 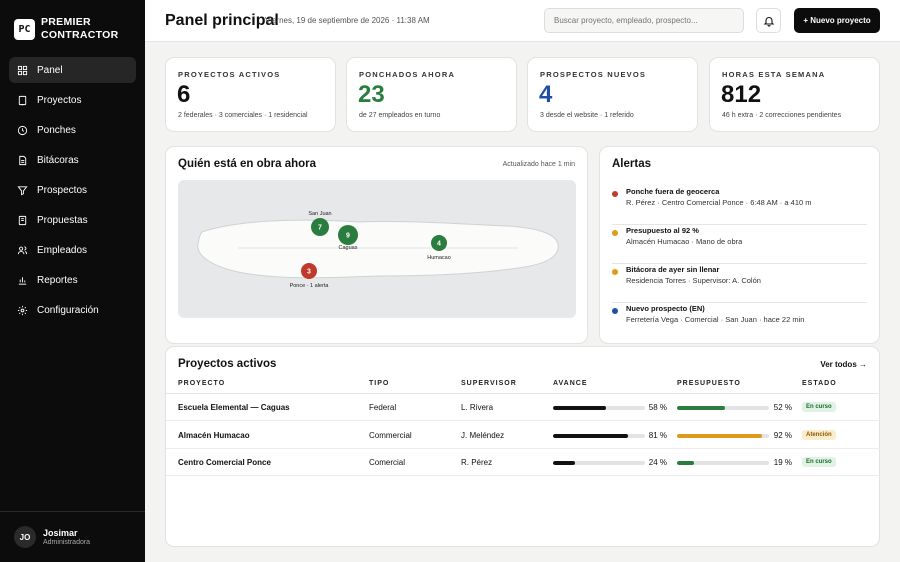 I want to click on sidebar-item-bitacoras: Bitácoras, so click(x=72, y=160).